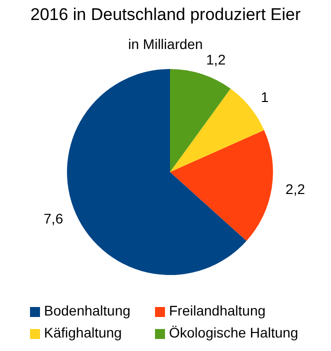 The image size is (331, 351). I want to click on legend-label: Ökologische Haltung, so click(233, 332).